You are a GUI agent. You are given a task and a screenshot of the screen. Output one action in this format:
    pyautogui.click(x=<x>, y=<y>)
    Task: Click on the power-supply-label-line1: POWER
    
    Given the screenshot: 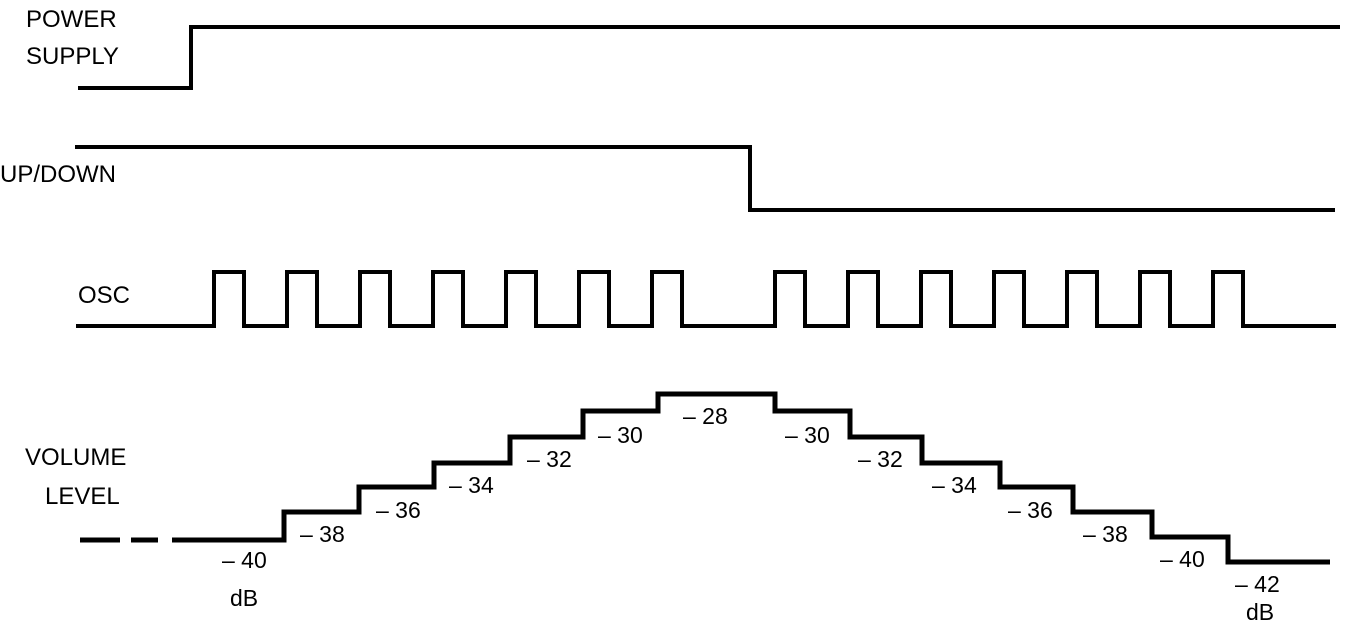 What is the action you would take?
    pyautogui.click(x=71, y=19)
    